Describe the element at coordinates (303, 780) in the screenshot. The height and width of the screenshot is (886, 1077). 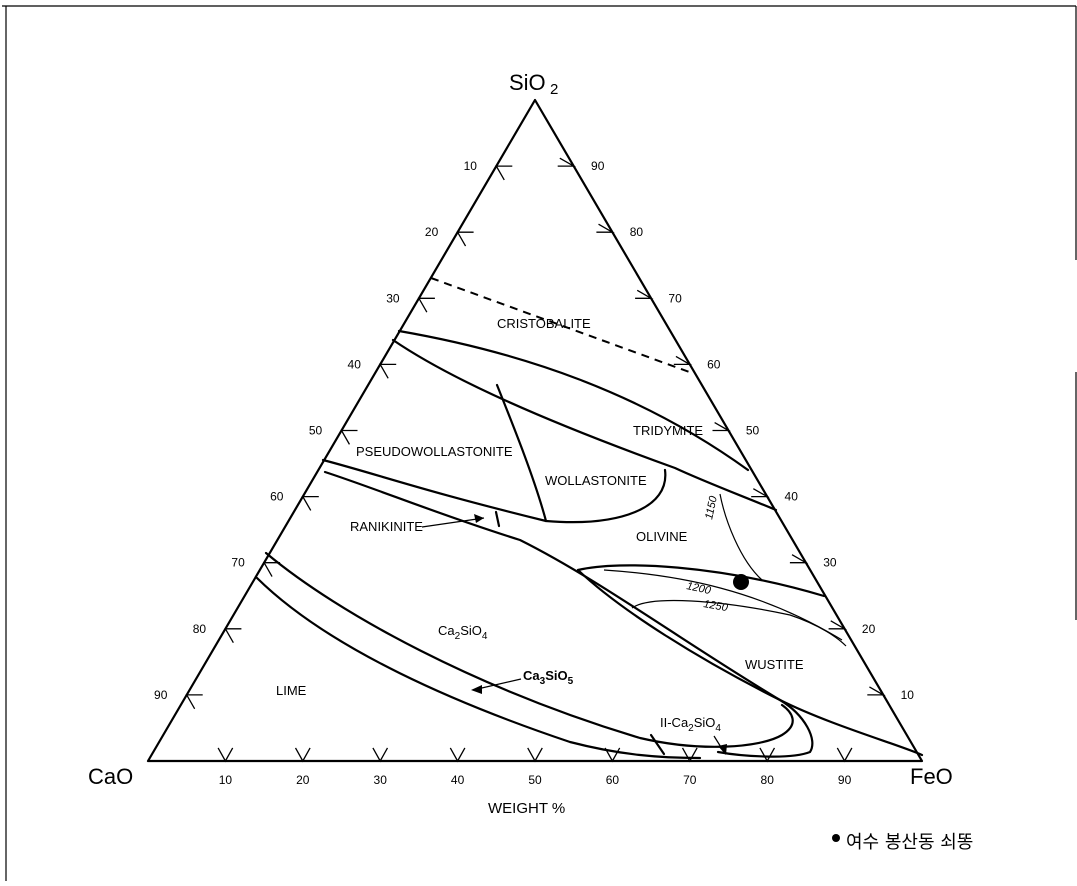
I see `tick-label-bottom-20: 20` at that location.